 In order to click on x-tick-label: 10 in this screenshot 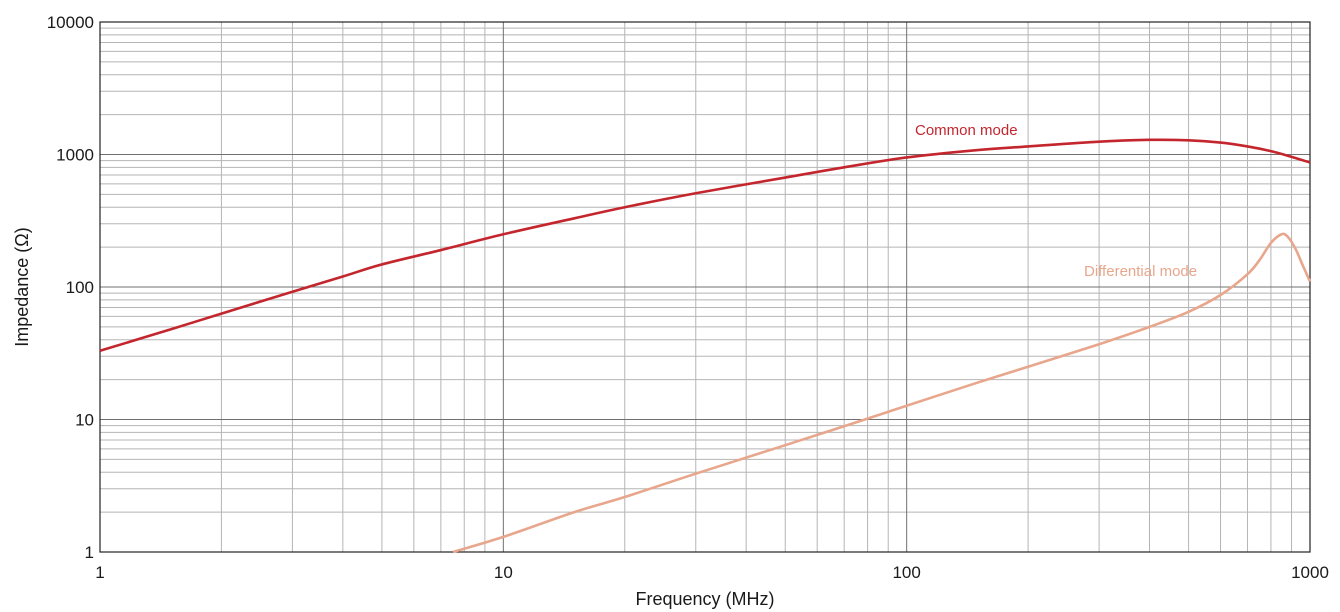, I will do `click(503, 572)`.